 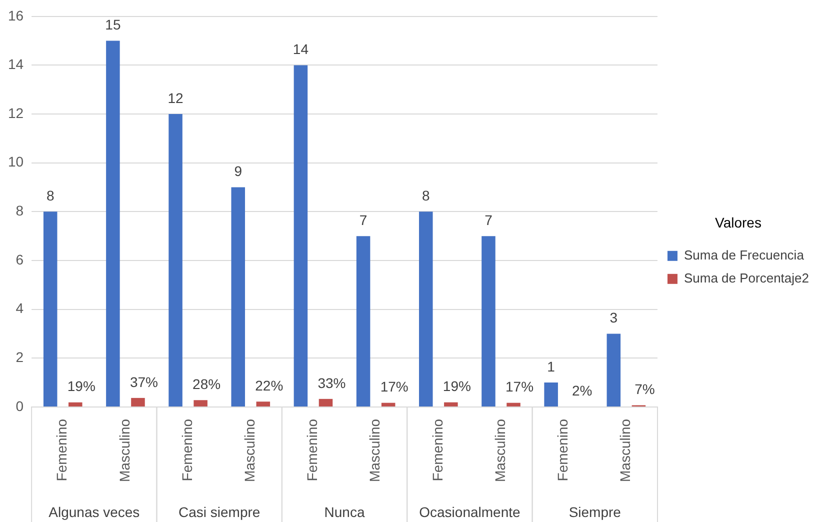 What do you see at coordinates (20, 308) in the screenshot?
I see `y-tick-label: 4` at bounding box center [20, 308].